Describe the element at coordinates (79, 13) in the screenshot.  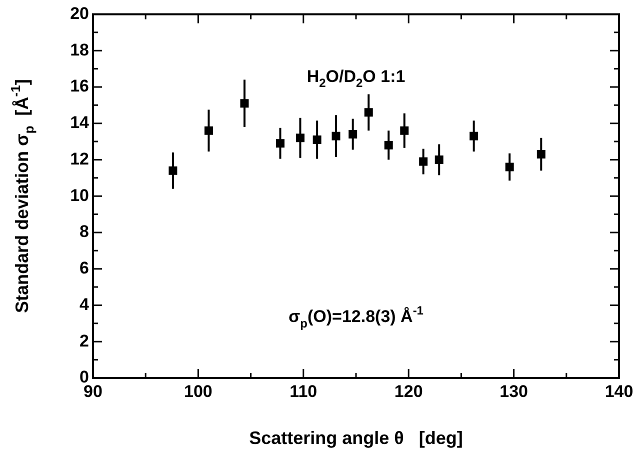
I see `y-tick-label: 20` at that location.